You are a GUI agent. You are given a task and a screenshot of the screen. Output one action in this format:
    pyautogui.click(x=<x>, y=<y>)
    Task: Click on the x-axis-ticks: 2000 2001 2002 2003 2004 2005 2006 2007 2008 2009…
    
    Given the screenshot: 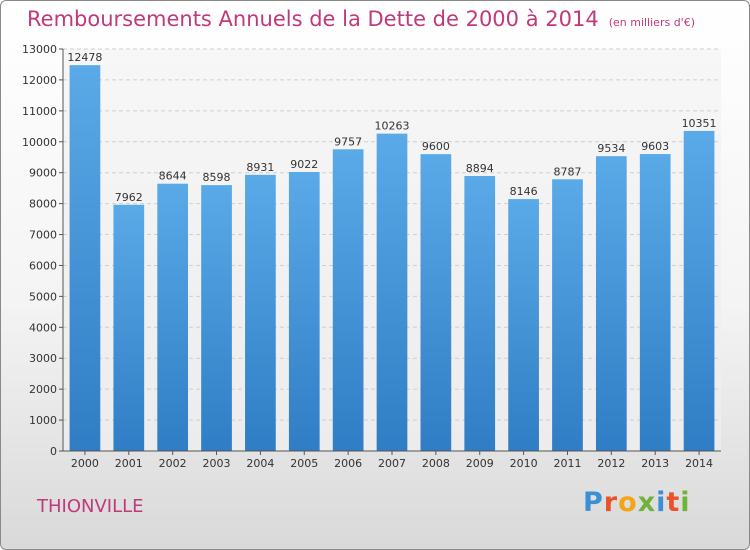 What is the action you would take?
    pyautogui.click(x=392, y=460)
    